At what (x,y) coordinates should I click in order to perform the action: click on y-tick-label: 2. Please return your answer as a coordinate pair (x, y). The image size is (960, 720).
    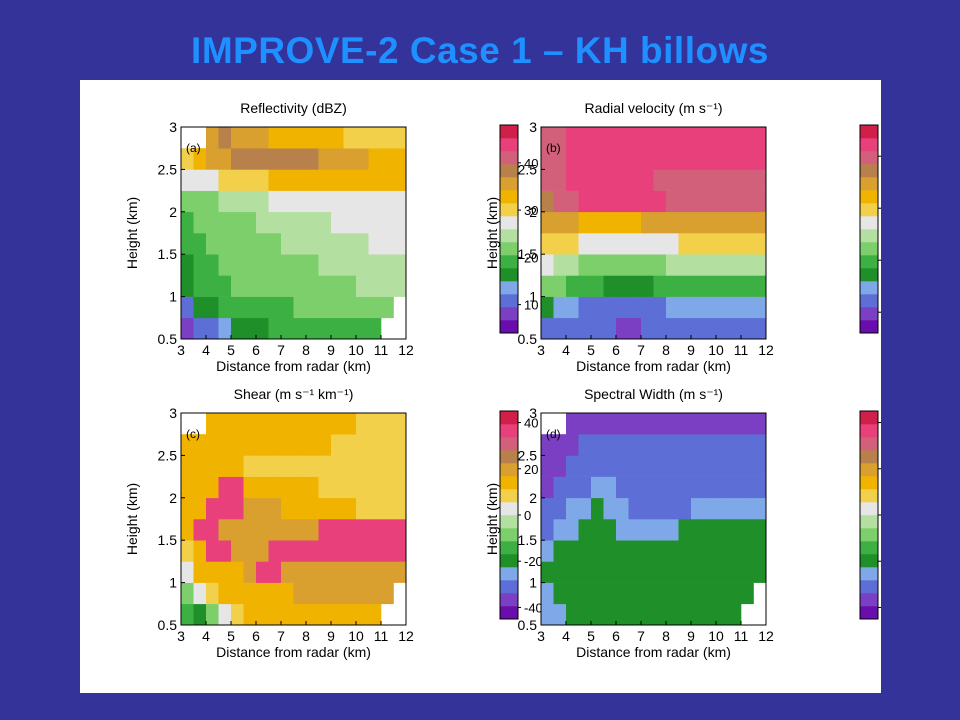
    Looking at the image, I should click on (533, 212).